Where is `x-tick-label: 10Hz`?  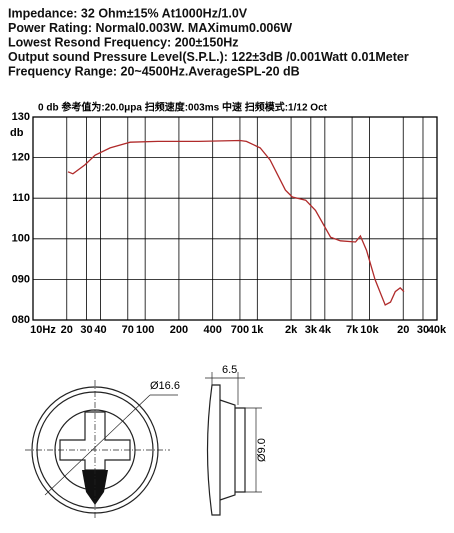
x-tick-label: 10Hz is located at coordinates (43, 330).